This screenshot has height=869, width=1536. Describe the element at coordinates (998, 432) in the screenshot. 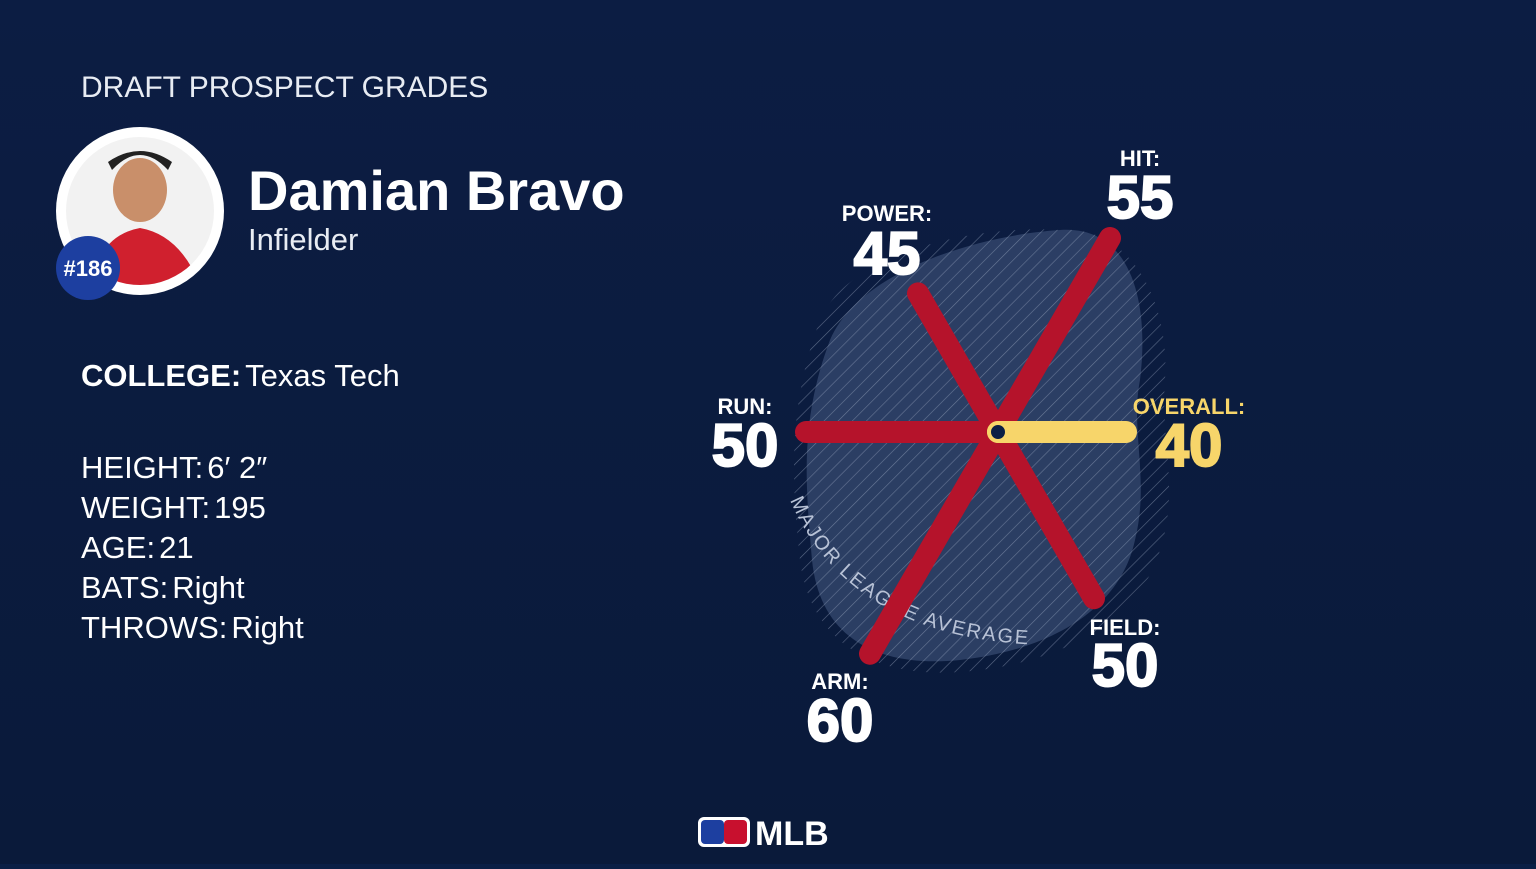

I see `center-dot` at that location.